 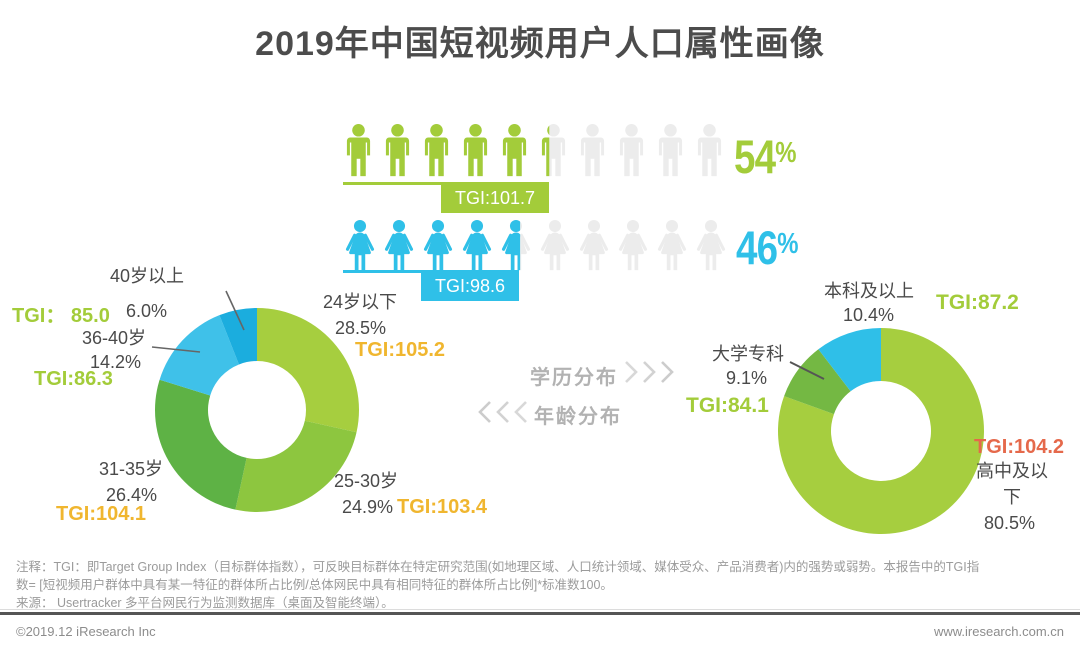 I want to click on female-icons-filled, so click(x=432, y=246).